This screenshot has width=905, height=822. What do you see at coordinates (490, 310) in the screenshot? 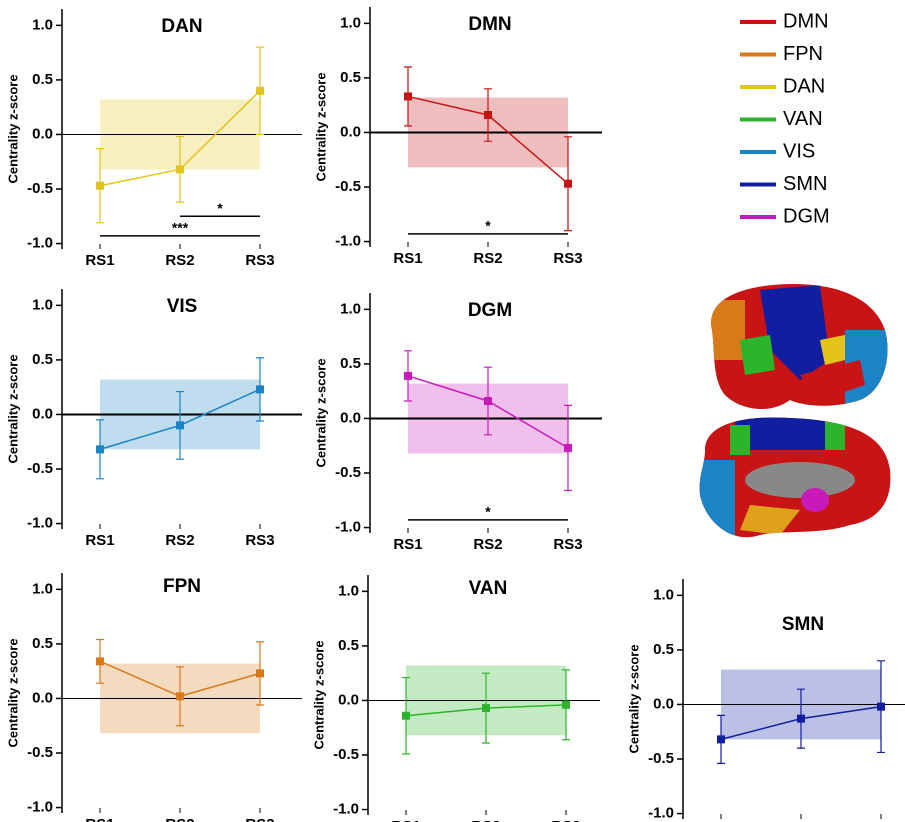
I see `panel-title: DGM` at bounding box center [490, 310].